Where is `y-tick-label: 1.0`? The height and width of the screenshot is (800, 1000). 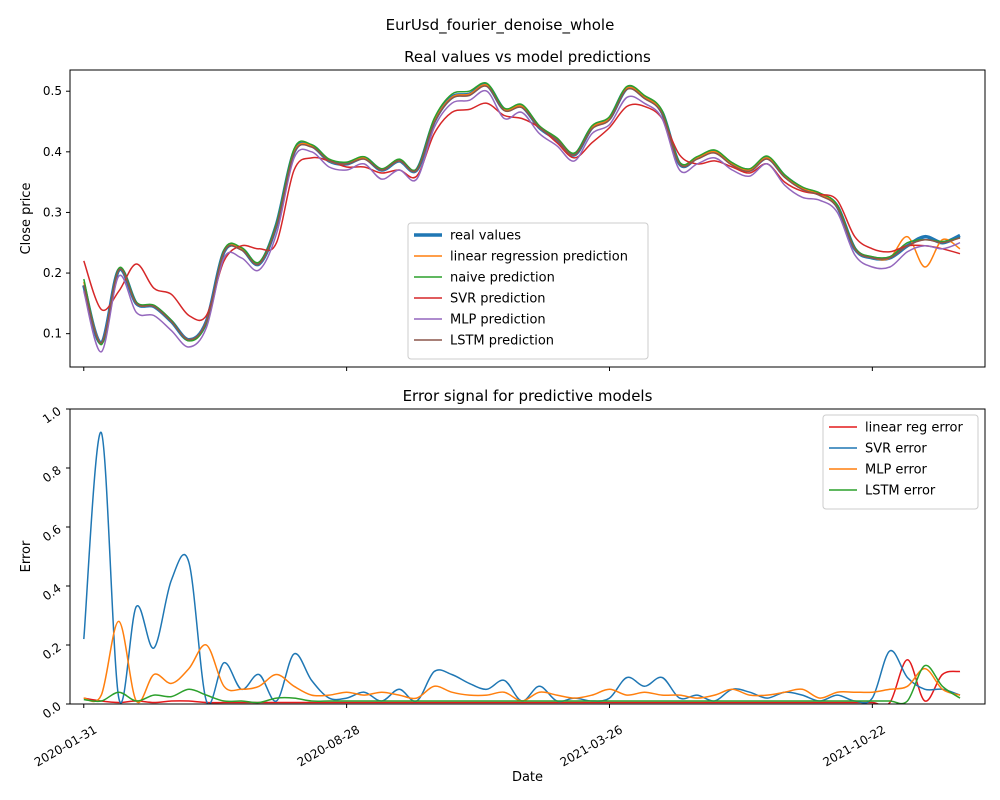 y-tick-label: 1.0 is located at coordinates (52, 415).